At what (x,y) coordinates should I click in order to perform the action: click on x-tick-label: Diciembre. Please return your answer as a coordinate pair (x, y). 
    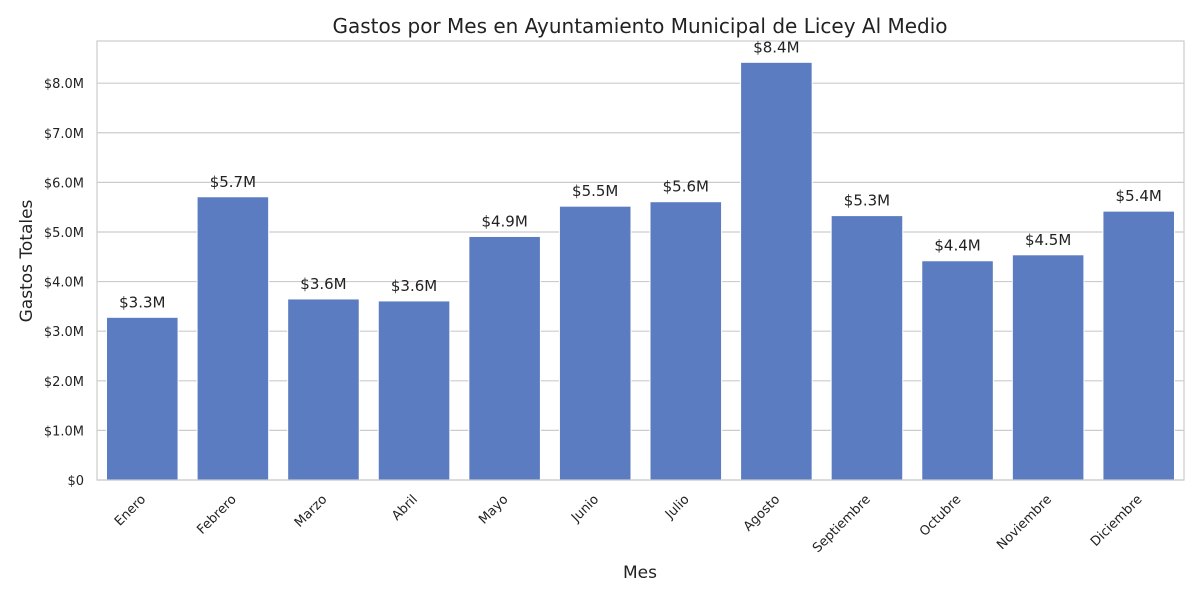
    Looking at the image, I should click on (1117, 521).